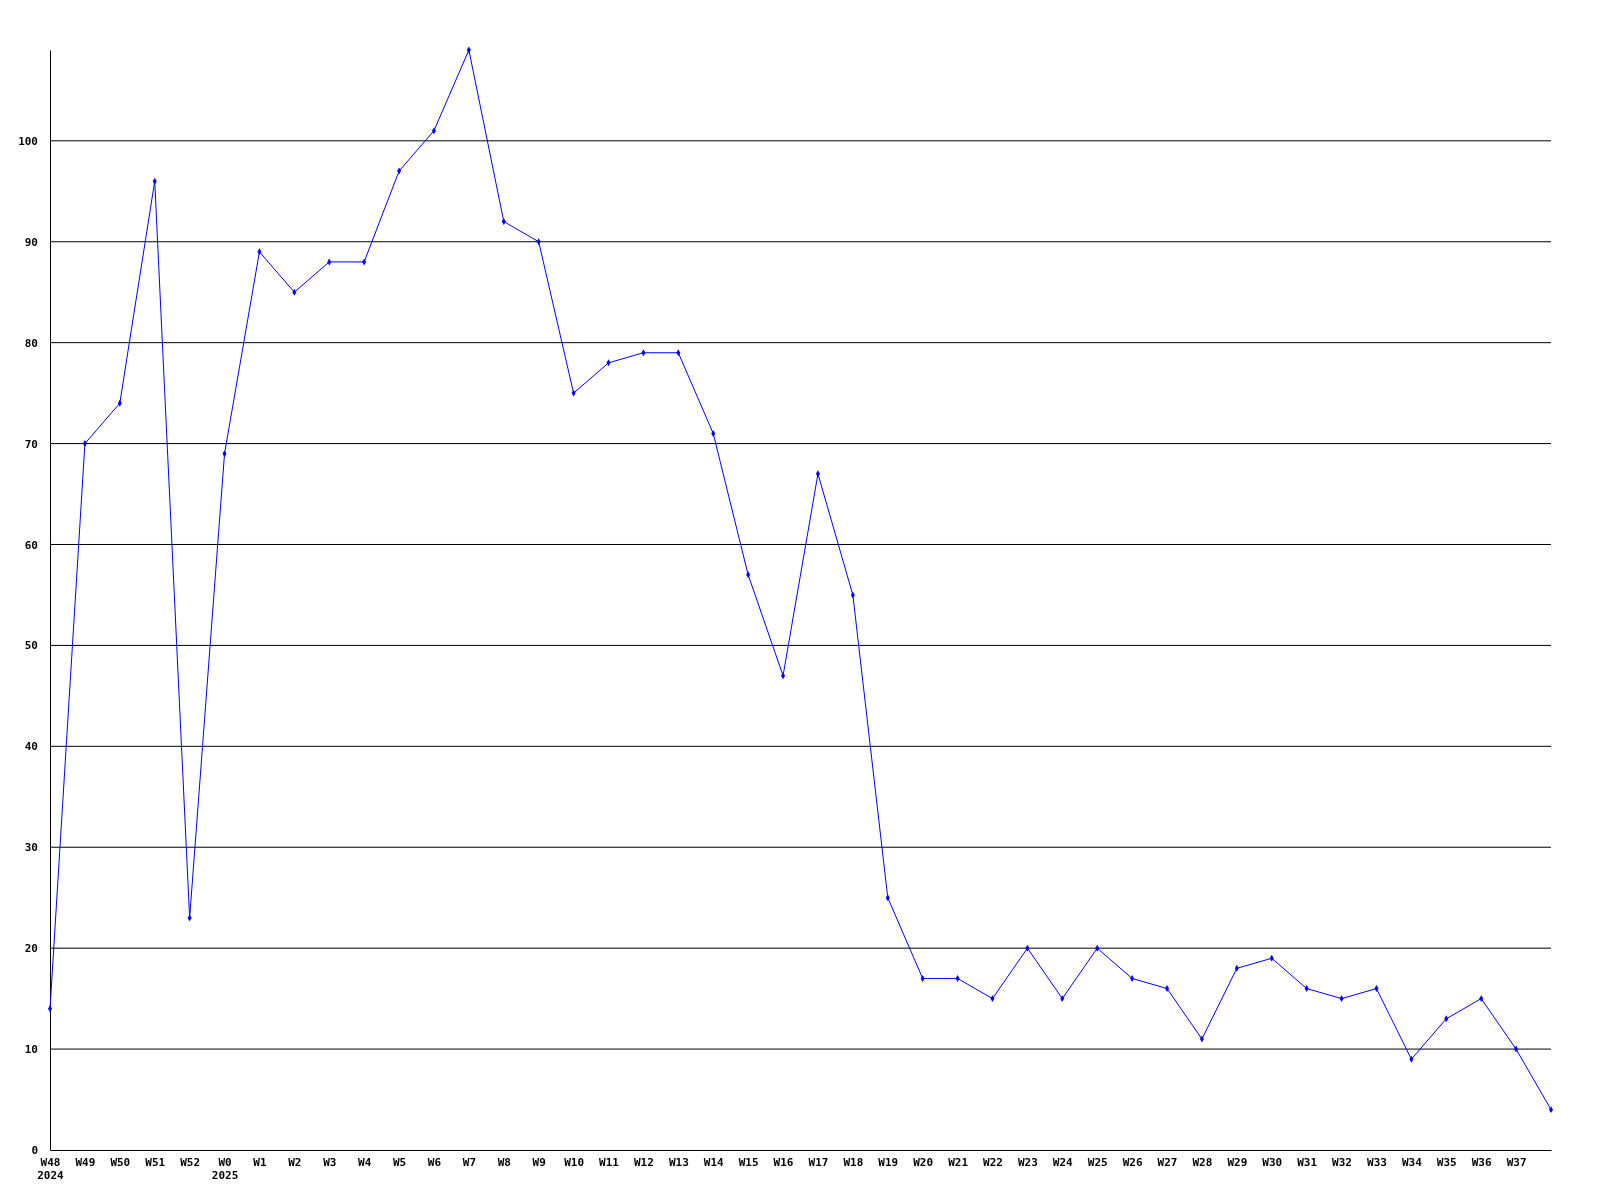  What do you see at coordinates (260, 1162) in the screenshot?
I see `x-tick-label: W1` at bounding box center [260, 1162].